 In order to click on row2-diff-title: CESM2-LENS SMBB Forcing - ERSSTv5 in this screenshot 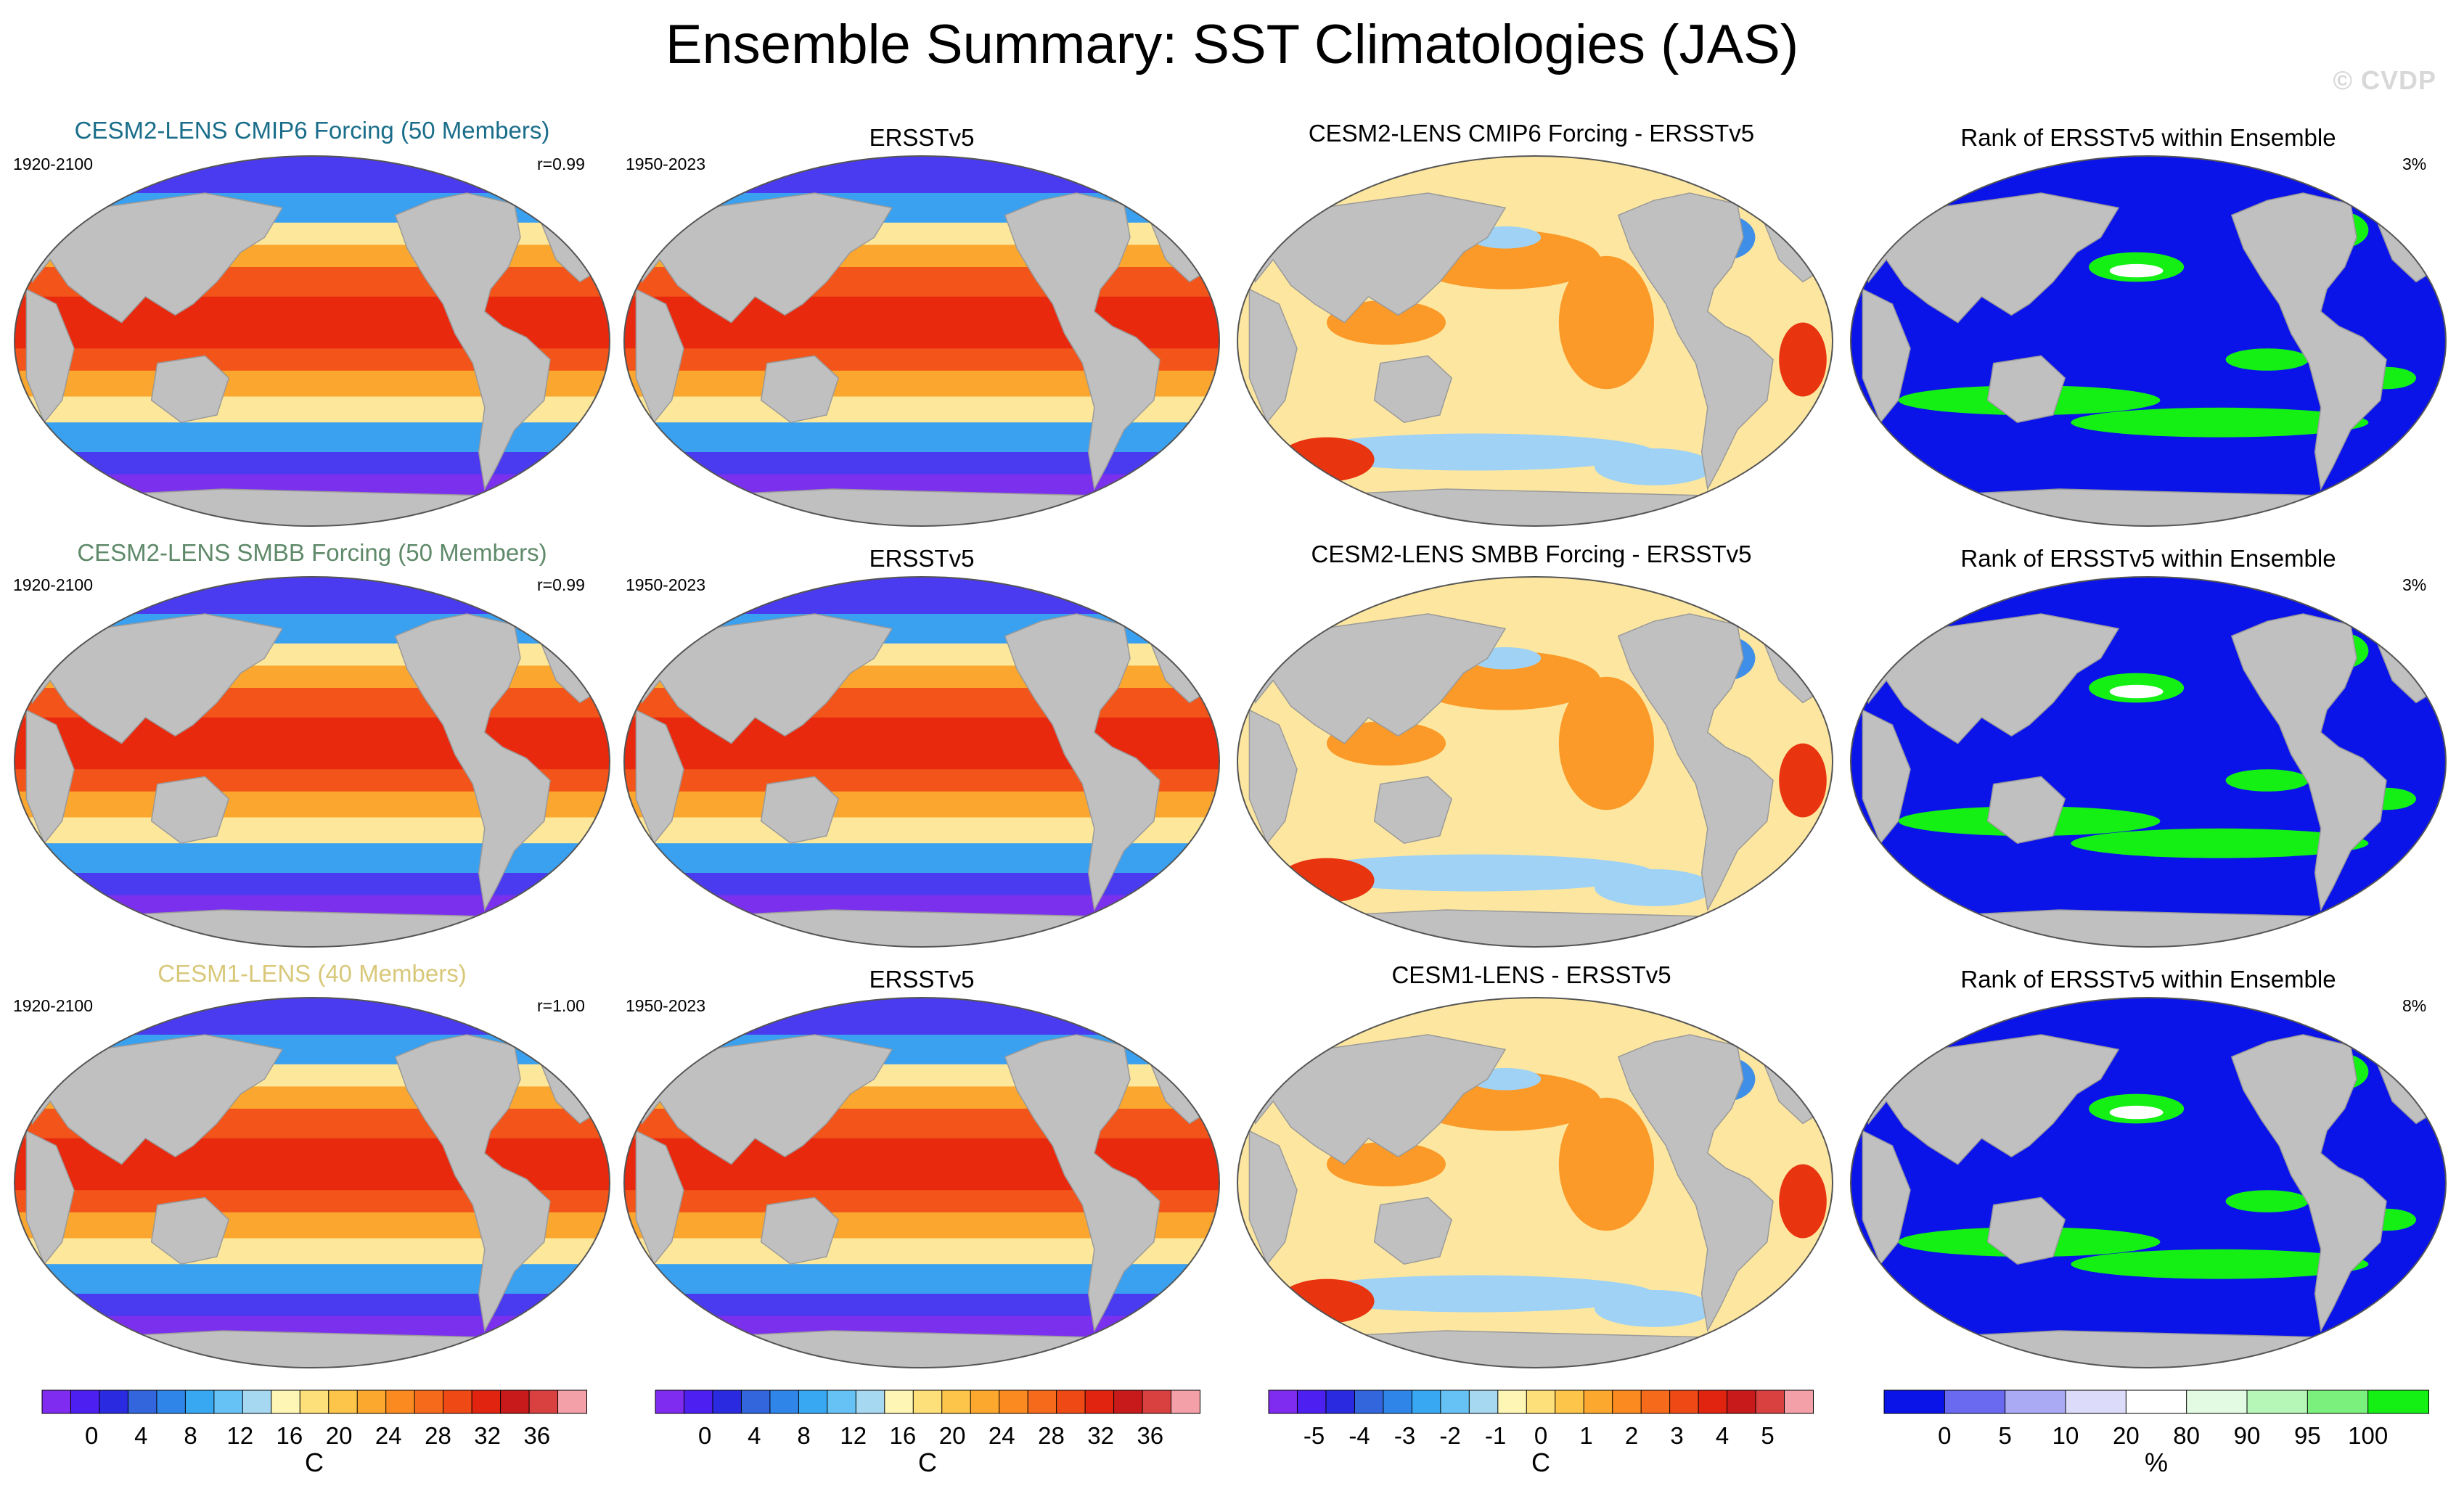, I will do `click(1531, 554)`.